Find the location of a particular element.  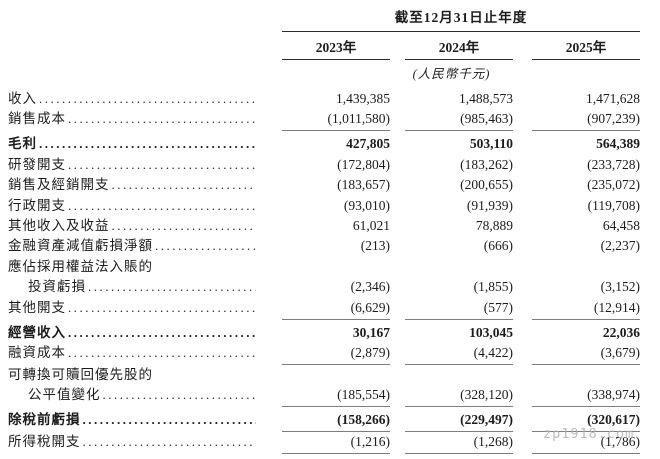

value-cell: (12,914) is located at coordinates (586, 309).